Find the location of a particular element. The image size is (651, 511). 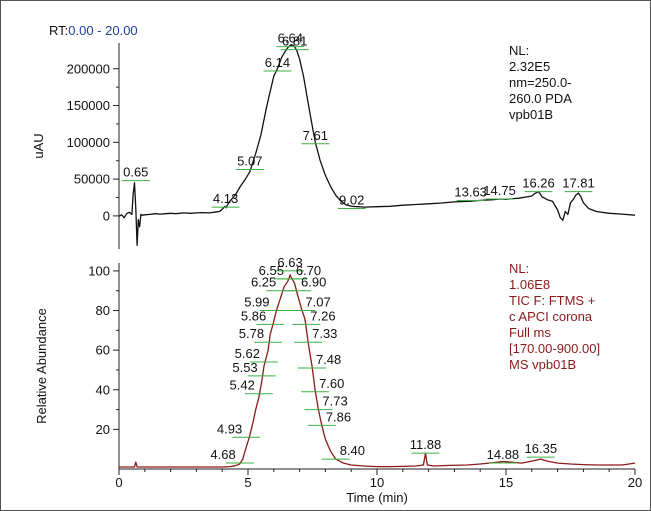

info-text-line: Full ms is located at coordinates (530, 332).